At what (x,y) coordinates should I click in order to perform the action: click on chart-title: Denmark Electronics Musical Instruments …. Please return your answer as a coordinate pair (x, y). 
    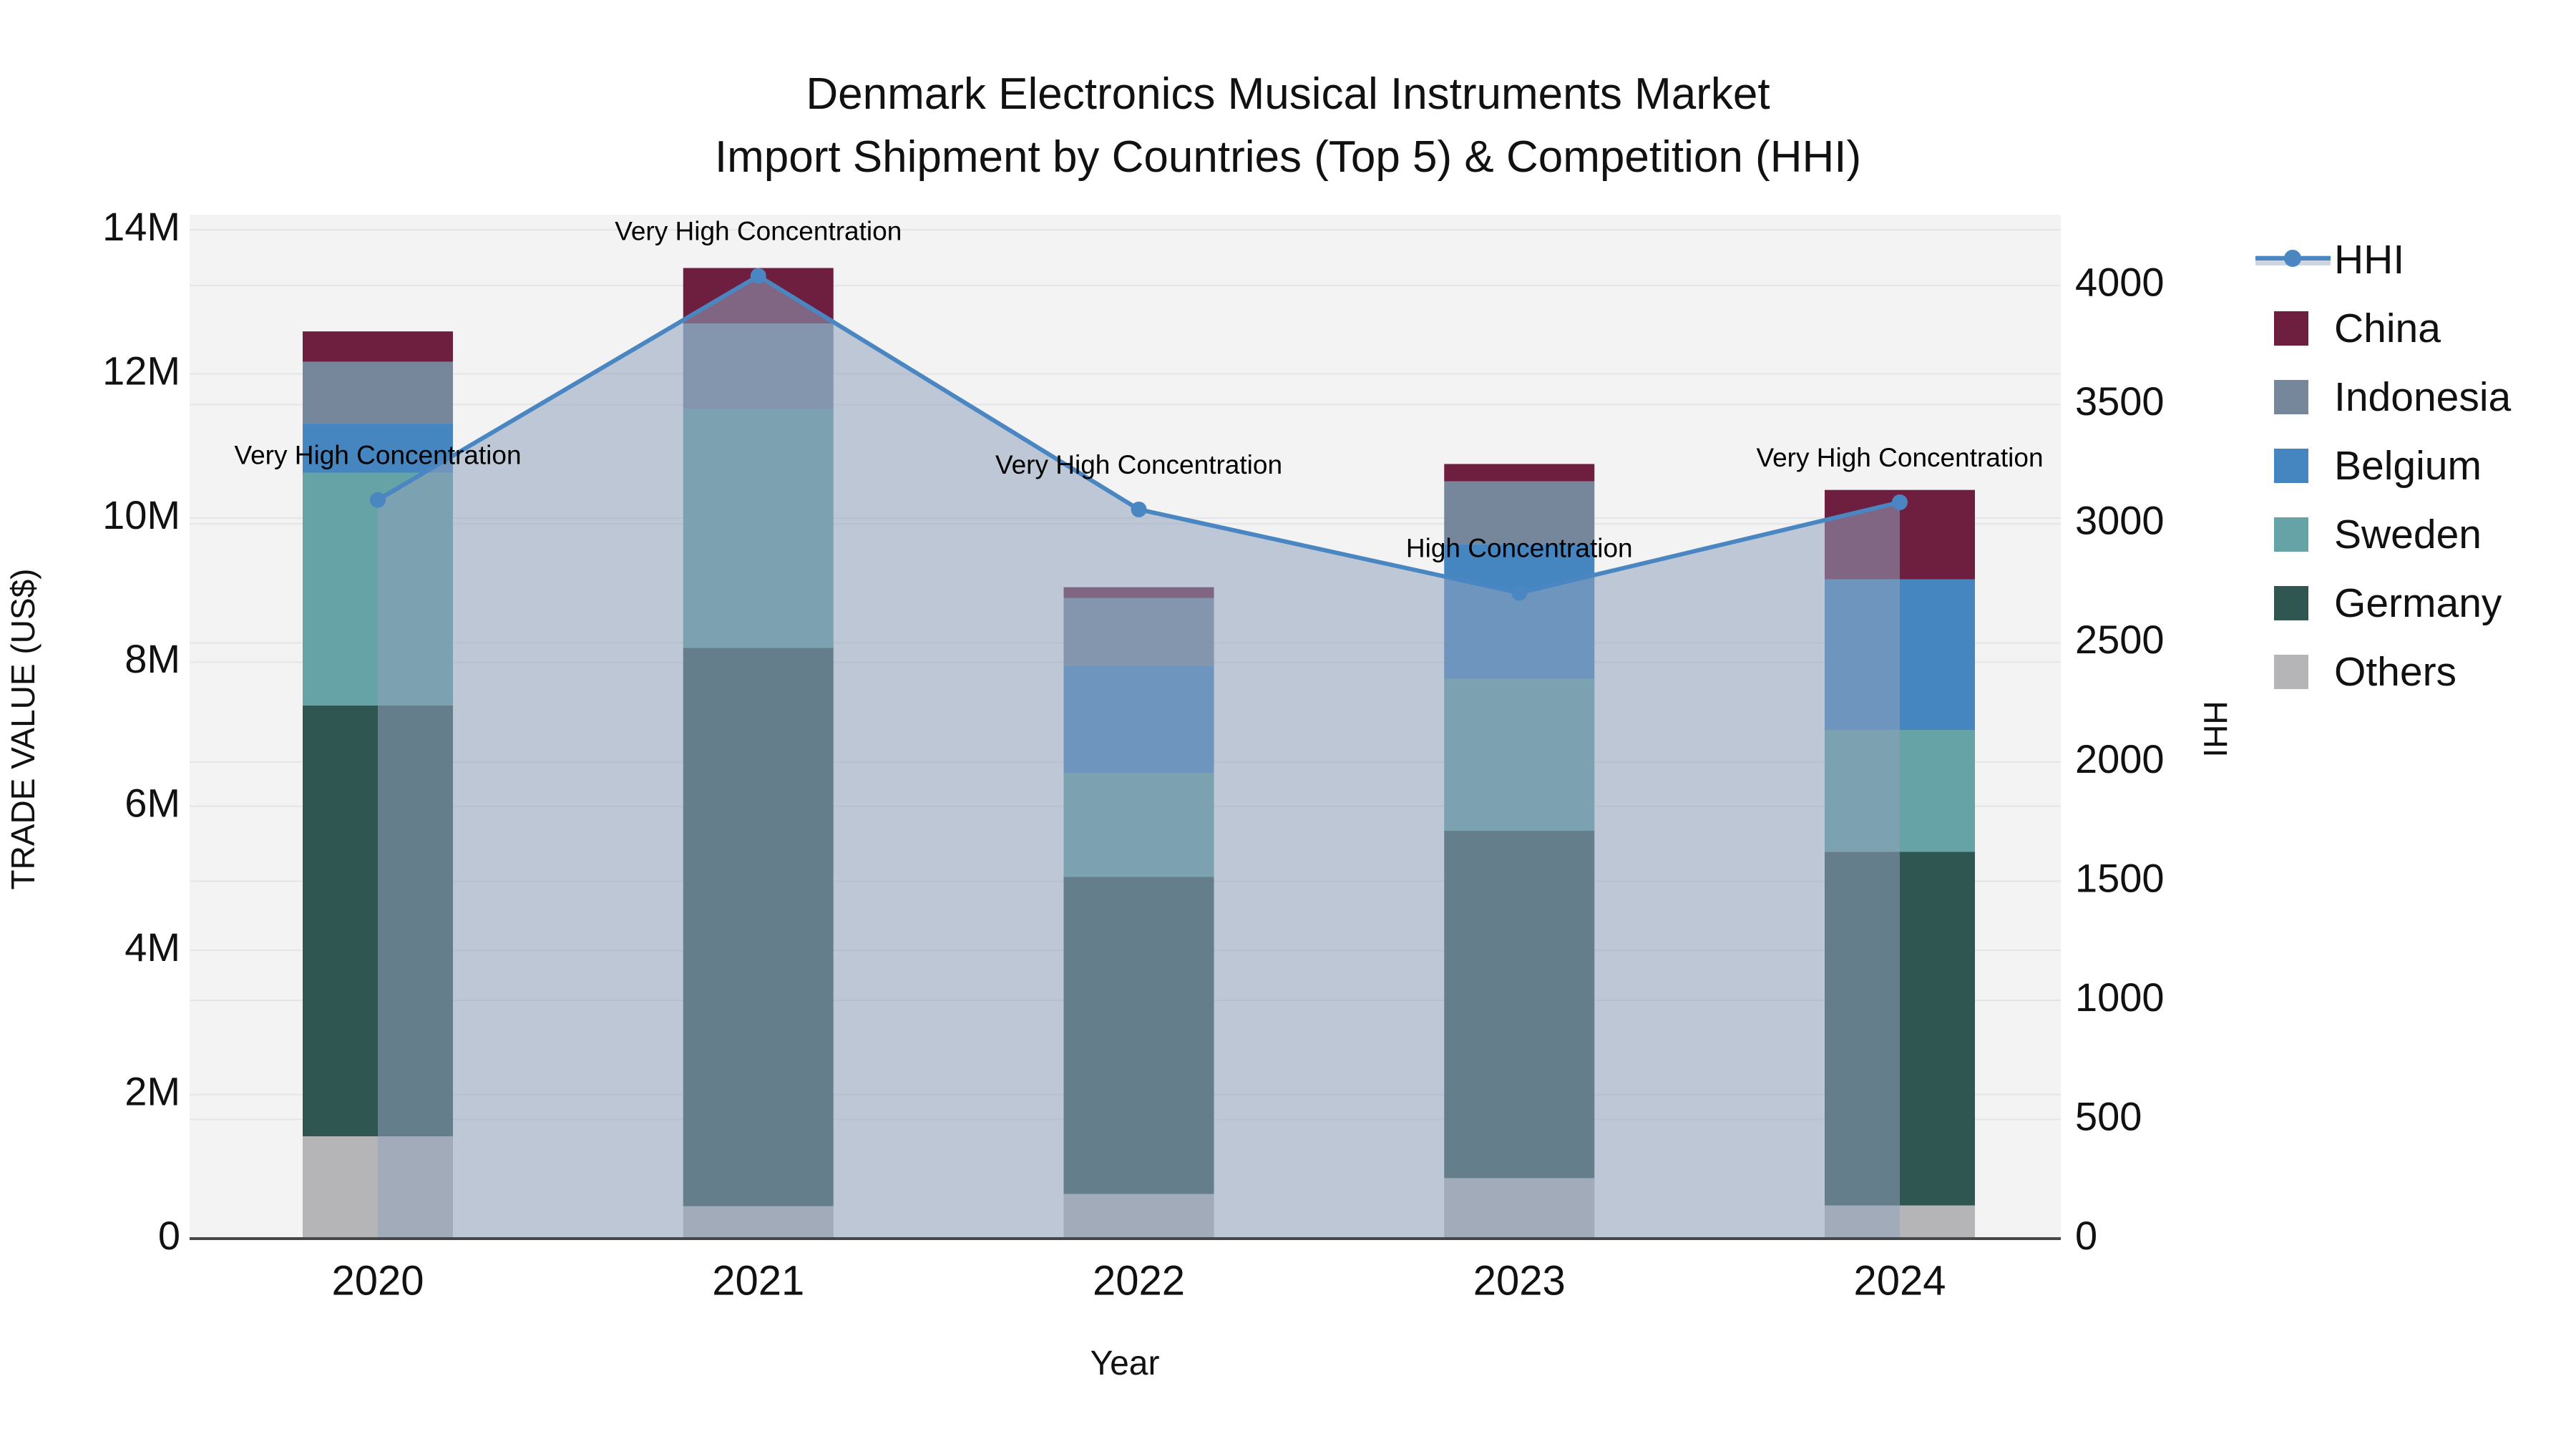
    Looking at the image, I should click on (1288, 126).